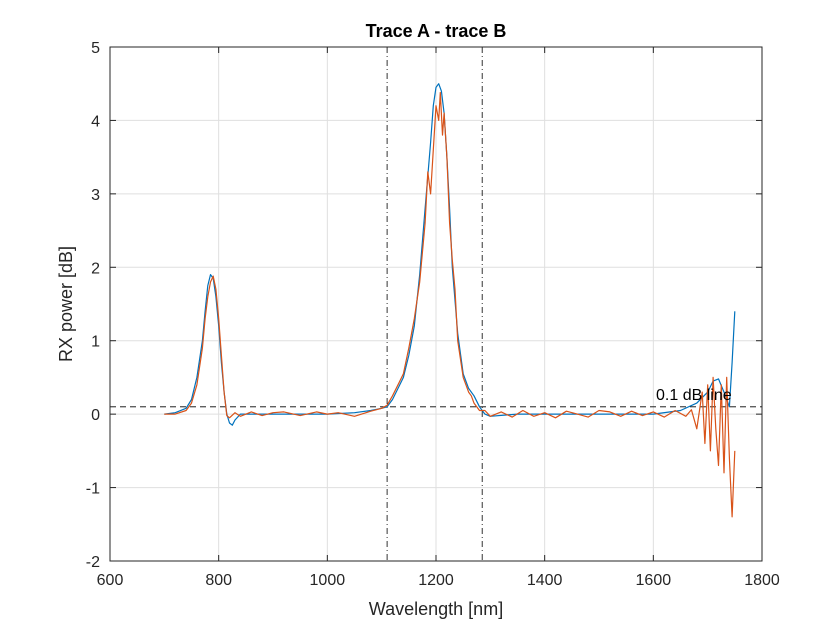 The width and height of the screenshot is (840, 630). Describe the element at coordinates (545, 580) in the screenshot. I see `x-tick-label: 1400` at that location.